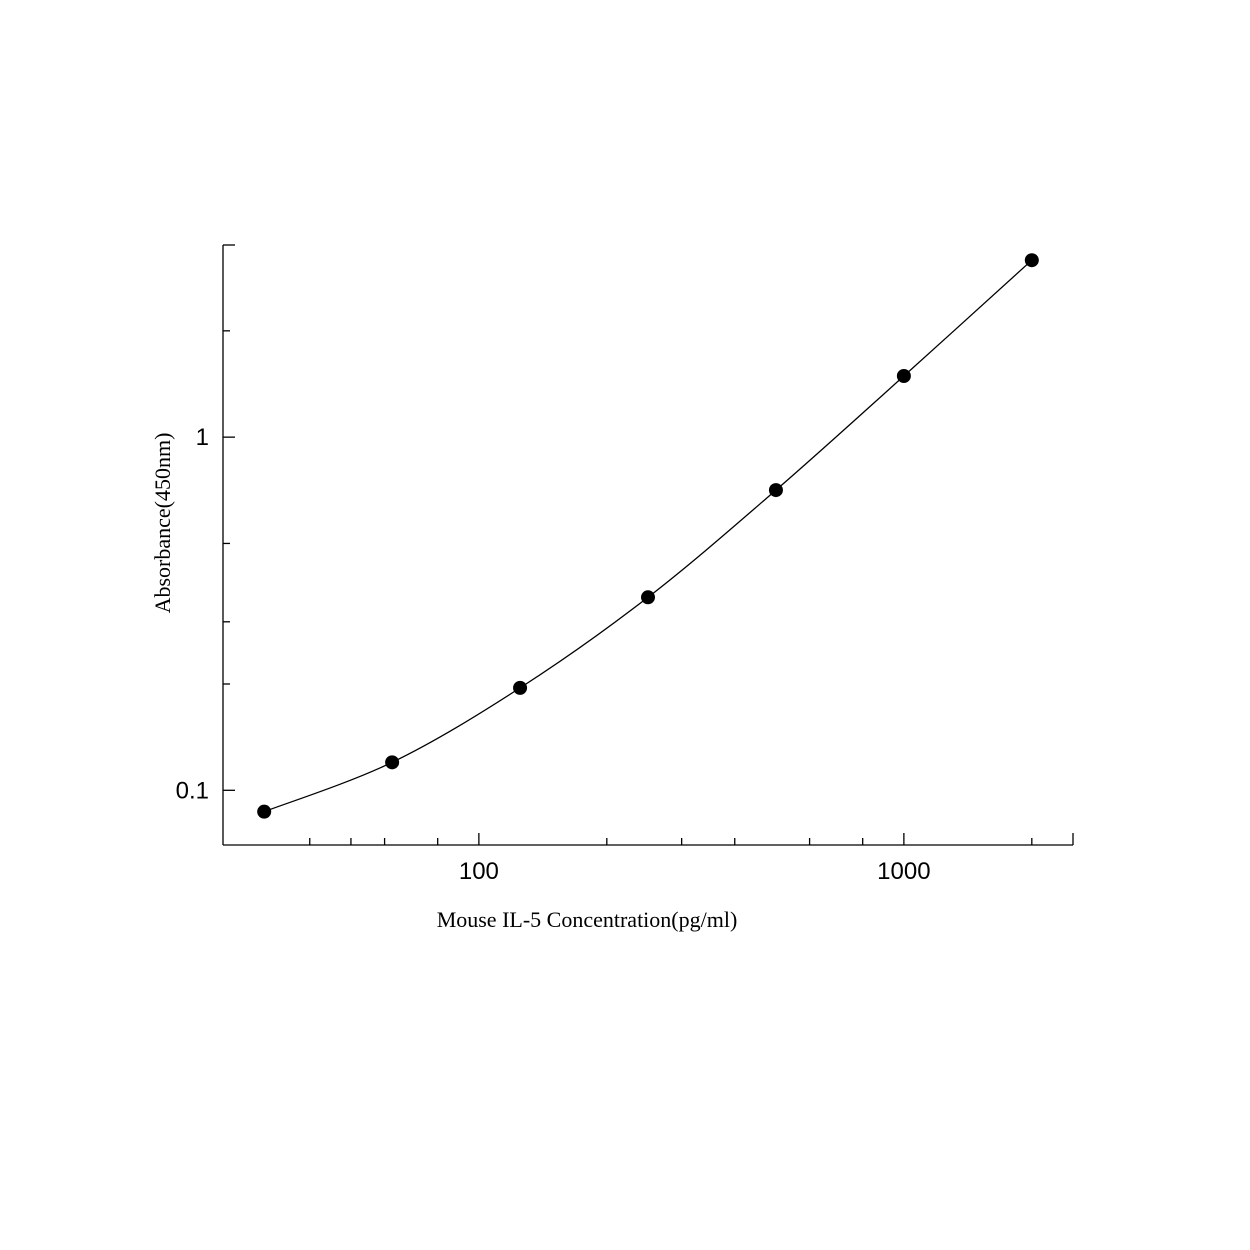 The image size is (1250, 1250). What do you see at coordinates (587, 919) in the screenshot?
I see `x-axis-label: Mouse IL-5 Concentration(pg/ml)` at bounding box center [587, 919].